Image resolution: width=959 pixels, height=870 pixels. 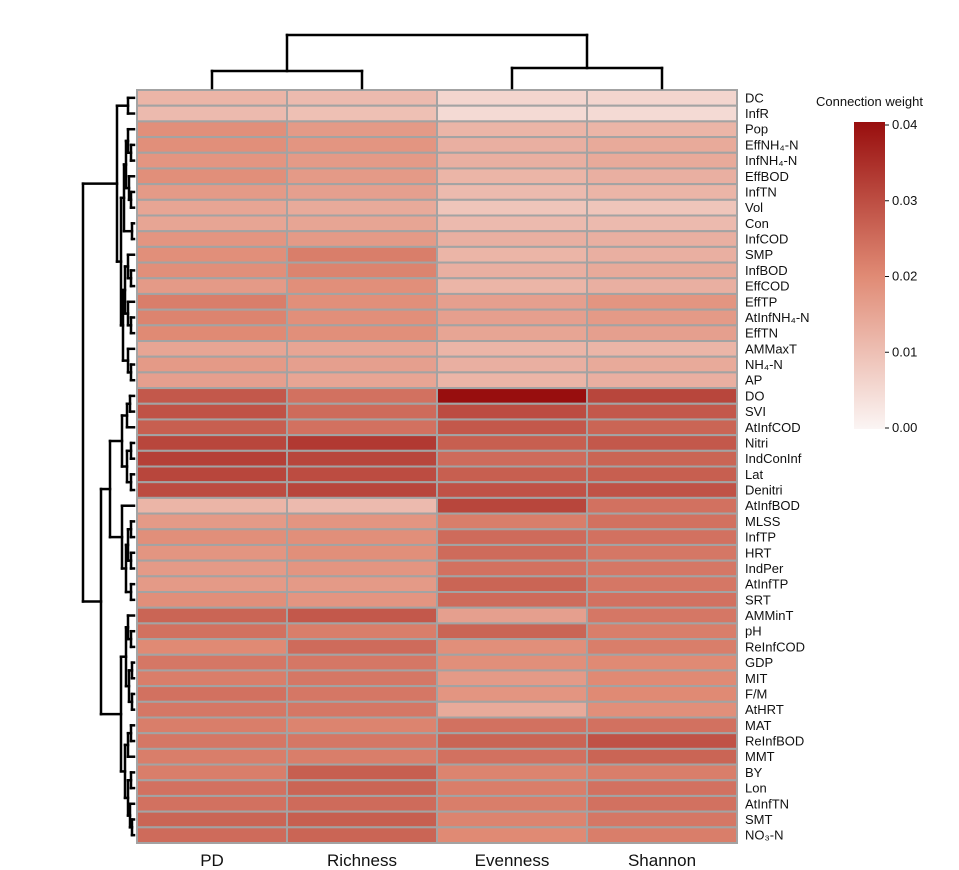 What do you see at coordinates (758, 552) in the screenshot?
I see `row-label: HRT` at bounding box center [758, 552].